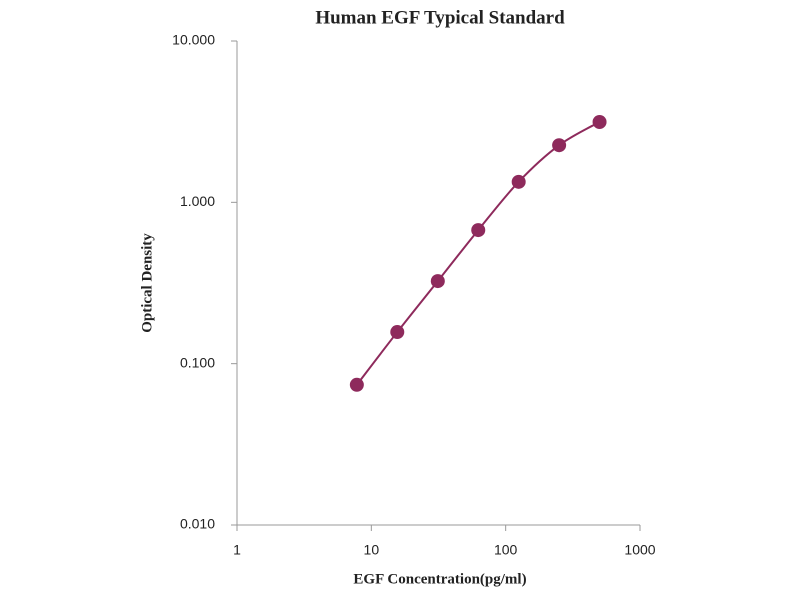 This screenshot has height=600, width=800. Describe the element at coordinates (197, 524) in the screenshot. I see `y-tick-label: 0.010` at that location.